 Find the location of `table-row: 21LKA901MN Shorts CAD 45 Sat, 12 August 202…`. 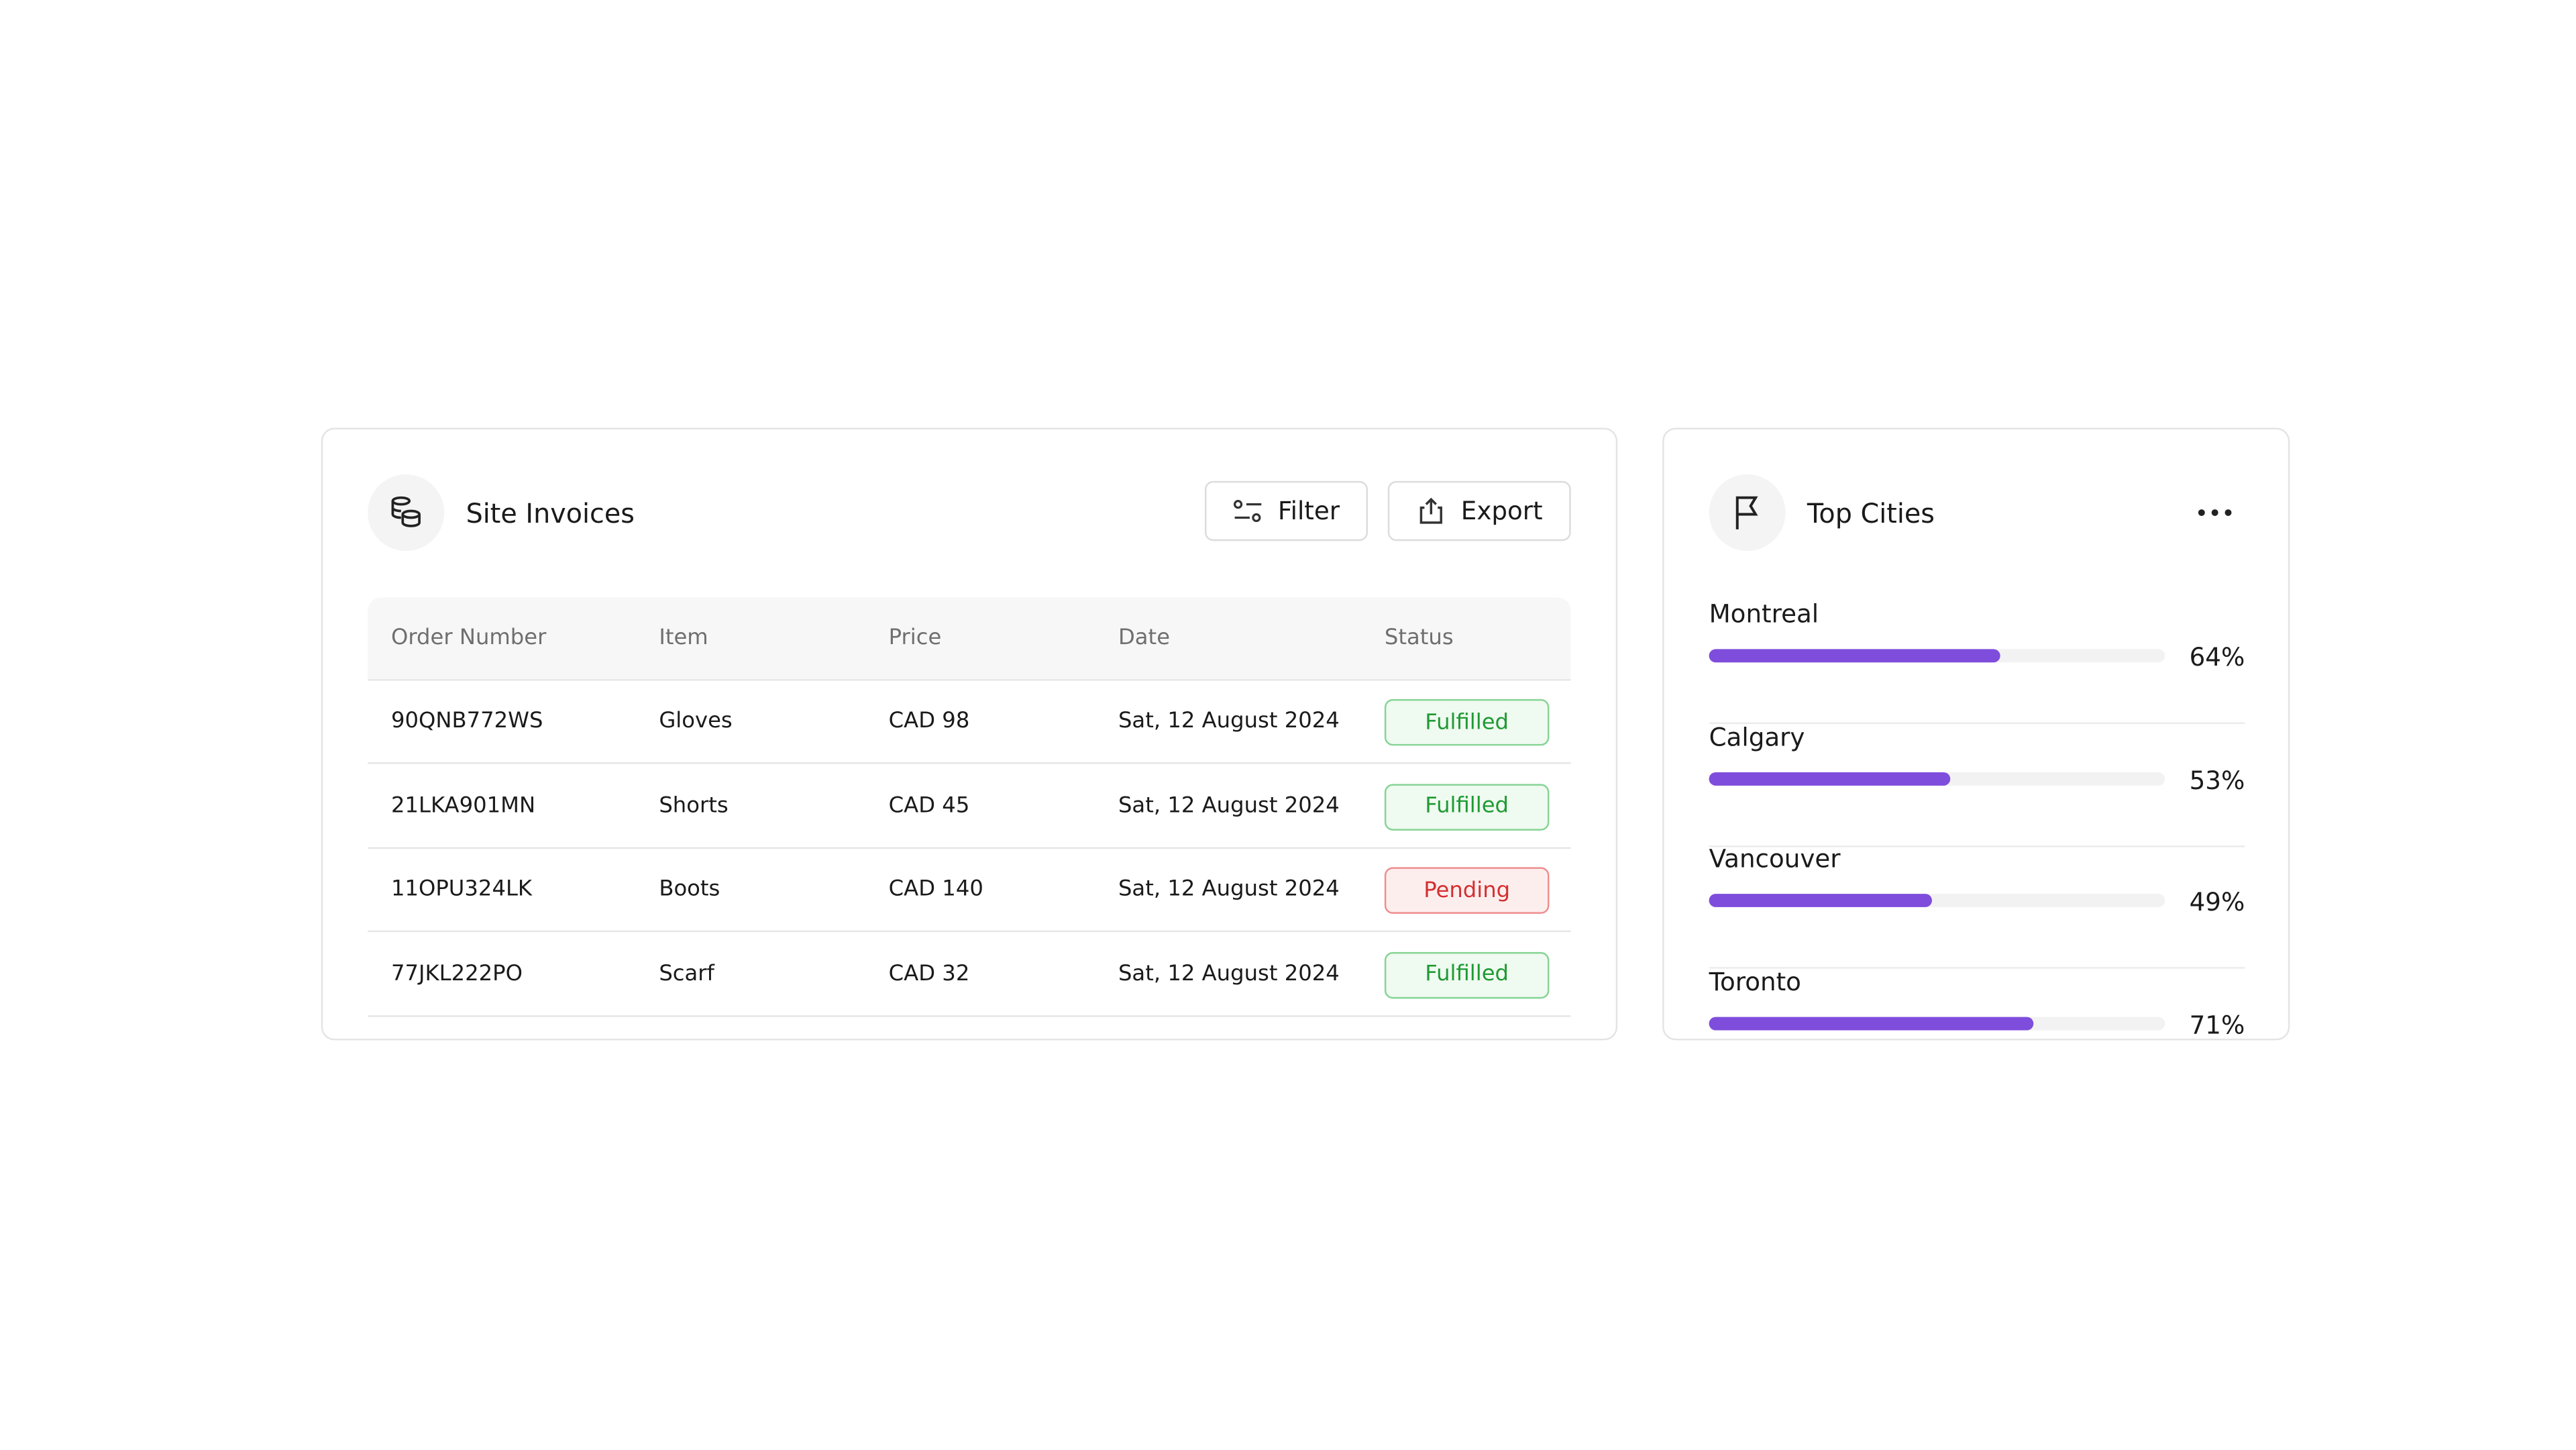

table-row: 21LKA901MN Shorts CAD 45 Sat, 12 August 202… is located at coordinates (969, 807).